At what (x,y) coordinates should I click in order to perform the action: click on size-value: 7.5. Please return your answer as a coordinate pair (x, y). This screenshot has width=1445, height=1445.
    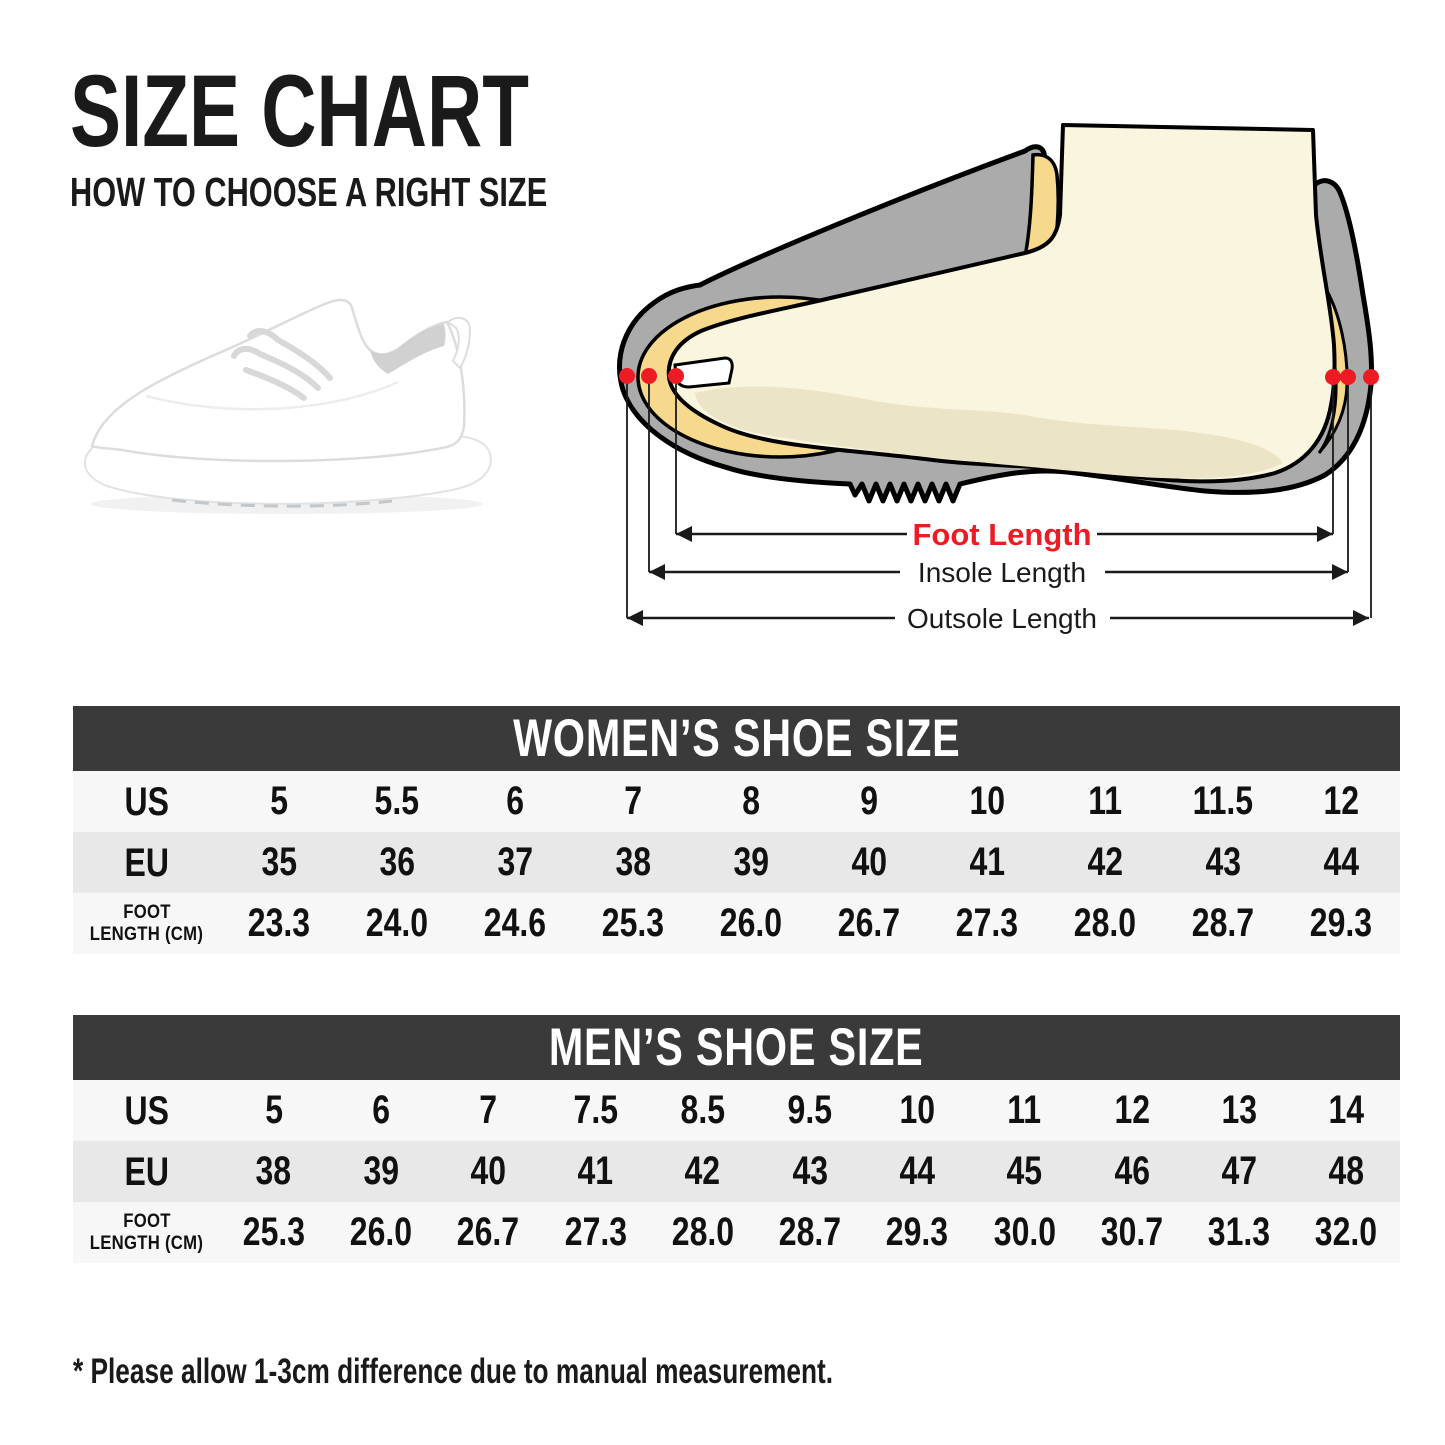
    Looking at the image, I should click on (595, 1110).